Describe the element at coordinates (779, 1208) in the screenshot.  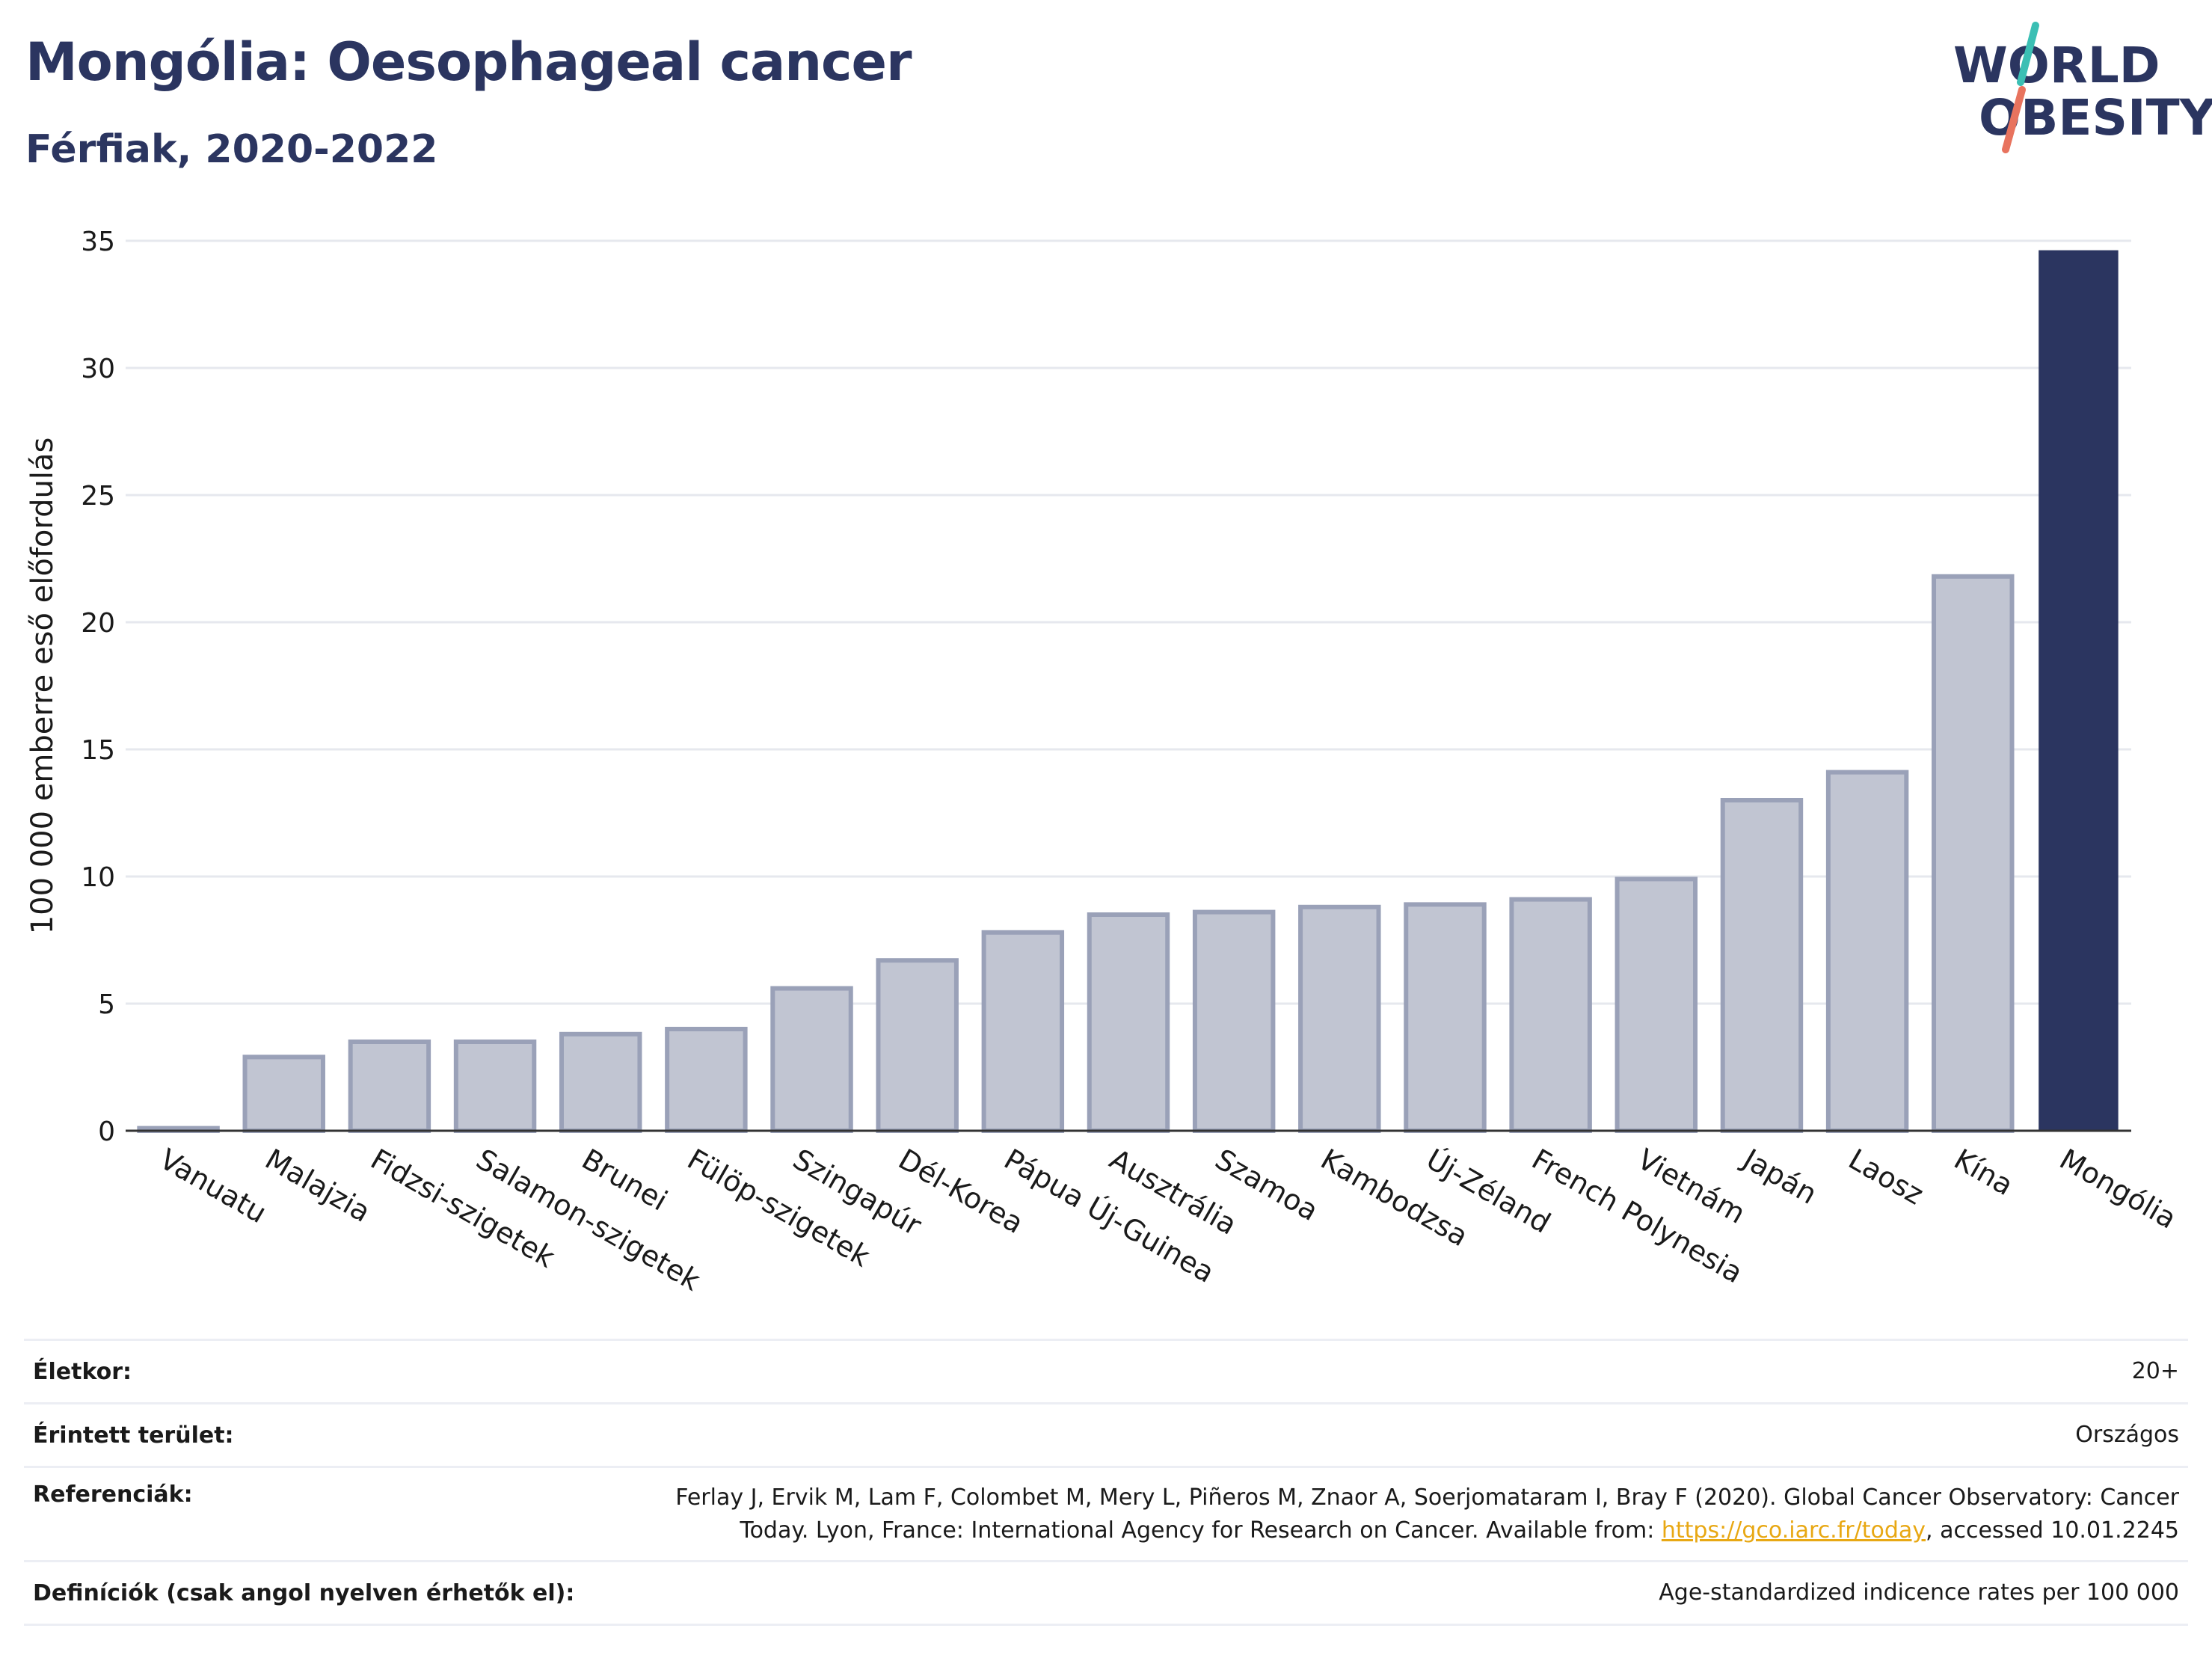
I see `x-tick-label: Fülöp-szigetek` at that location.